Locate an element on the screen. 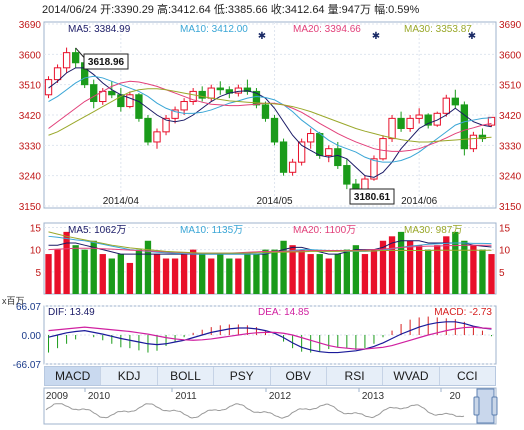 This screenshot has width=524, height=430. tab-rsi: RSI is located at coordinates (355, 376).